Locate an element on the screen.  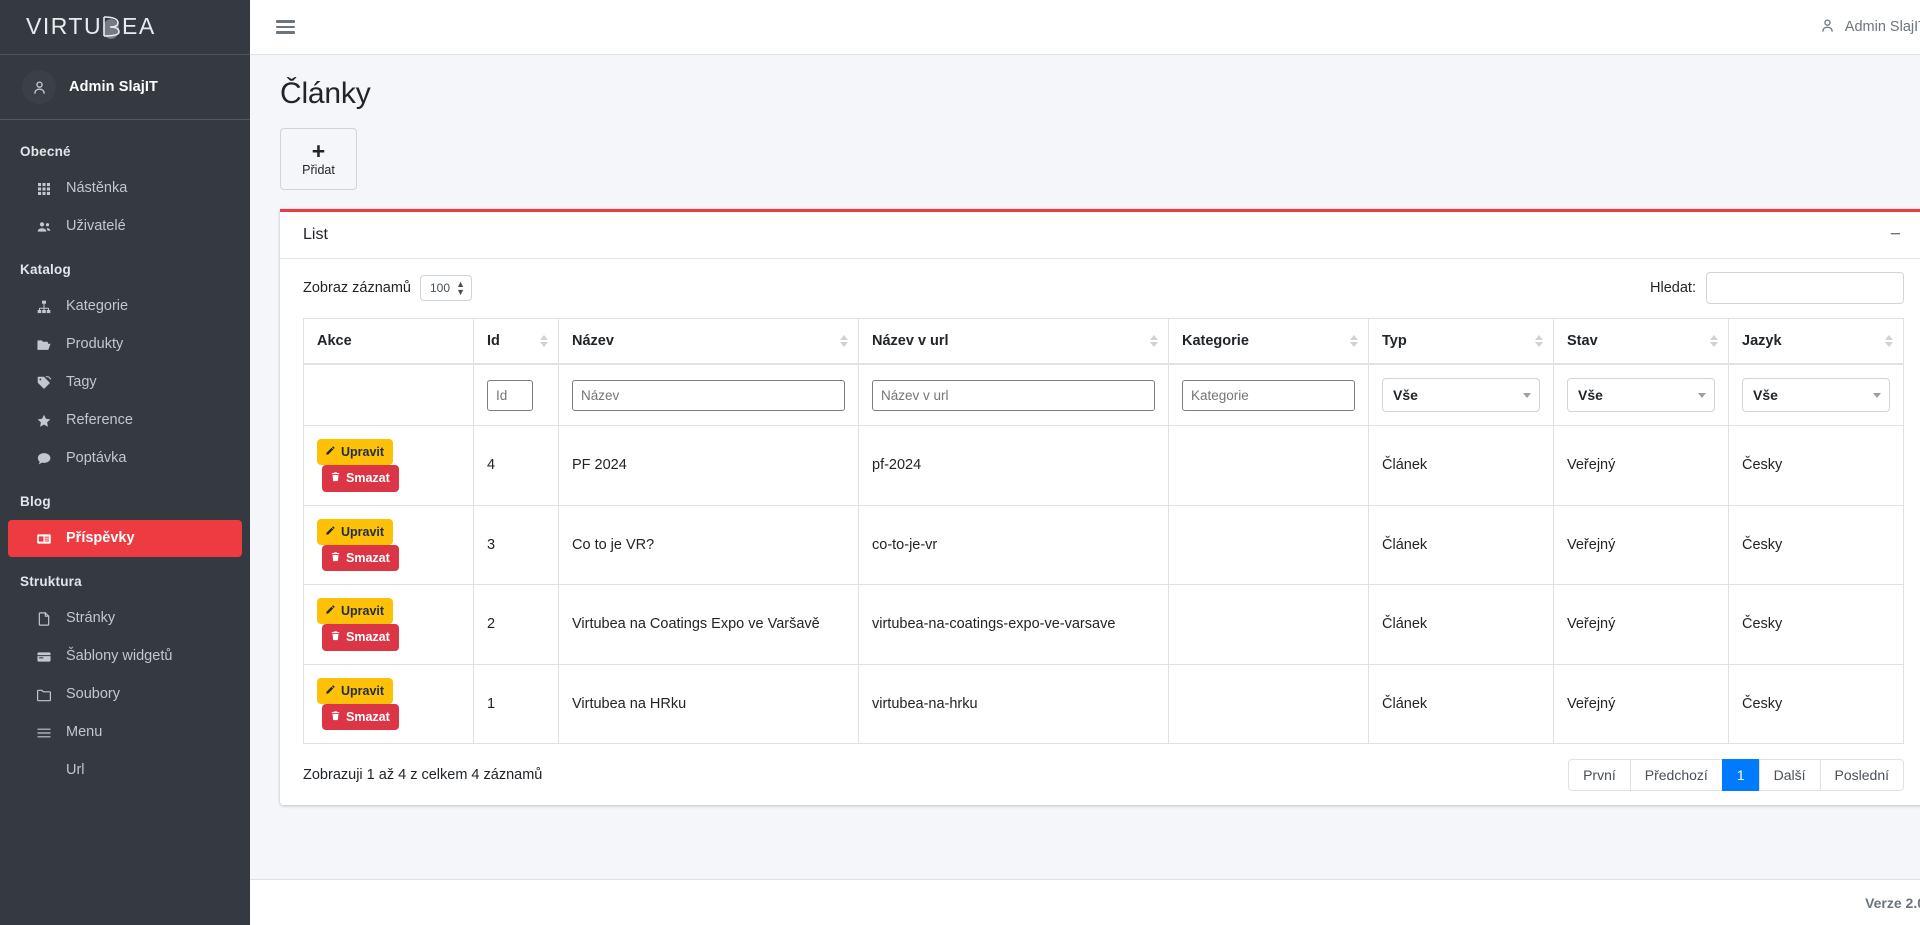
window-icon is located at coordinates (44, 657).